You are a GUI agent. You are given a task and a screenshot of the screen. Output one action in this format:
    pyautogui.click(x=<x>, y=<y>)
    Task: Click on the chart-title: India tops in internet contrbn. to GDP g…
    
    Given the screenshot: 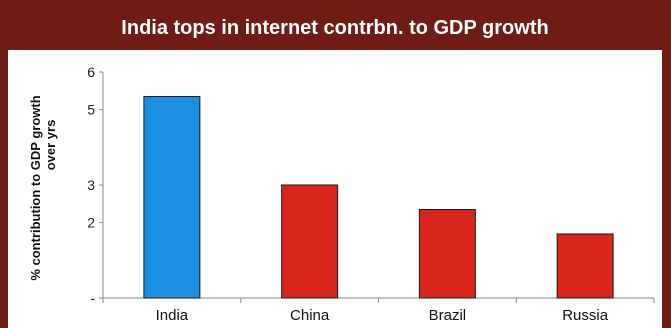 What is the action you would take?
    pyautogui.click(x=335, y=28)
    